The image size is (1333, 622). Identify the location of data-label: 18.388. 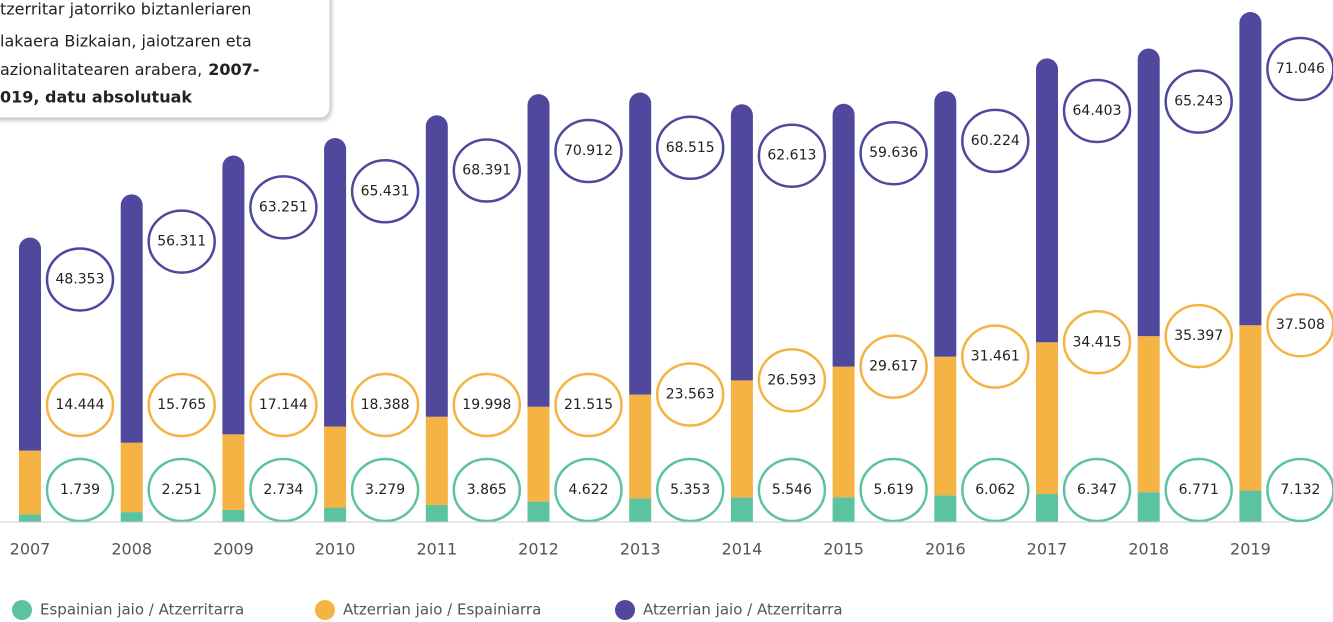
(385, 405).